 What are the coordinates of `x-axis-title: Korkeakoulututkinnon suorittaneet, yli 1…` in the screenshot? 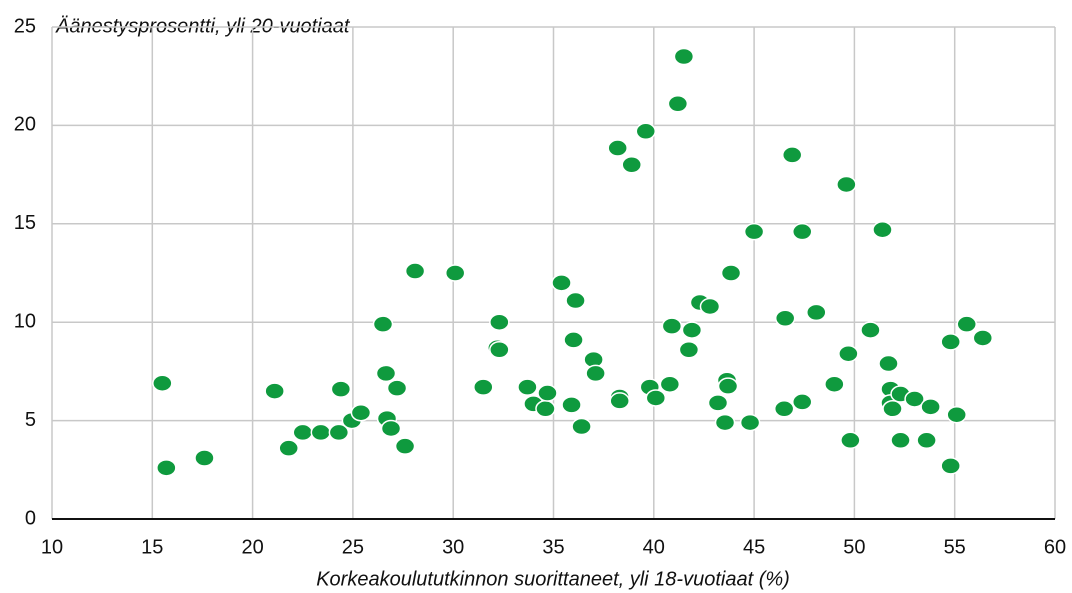 It's located at (553, 579).